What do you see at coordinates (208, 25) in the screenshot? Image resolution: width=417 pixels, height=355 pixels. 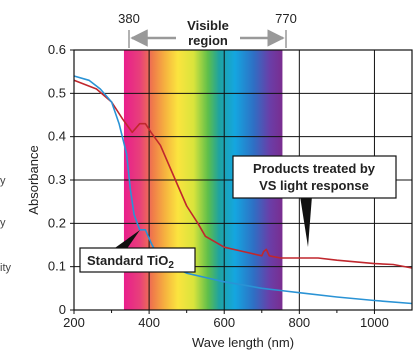 I see `visible-region-label-line1: Visible` at bounding box center [208, 25].